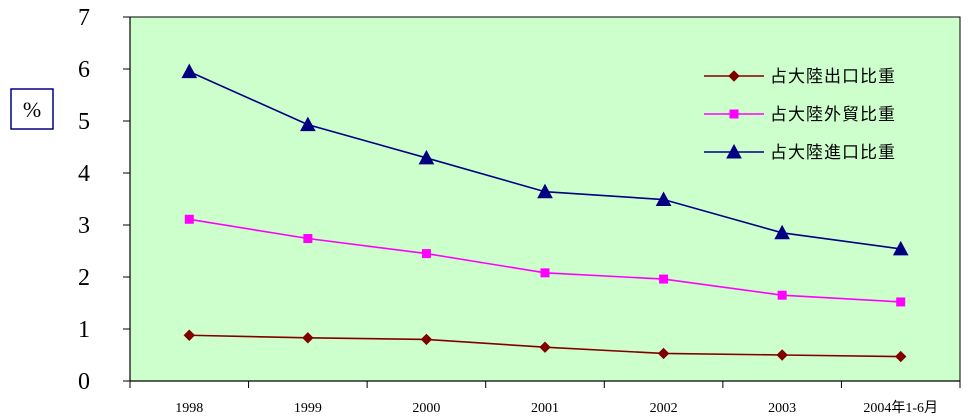  What do you see at coordinates (545, 408) in the screenshot?
I see `x-tick-label: 2001` at bounding box center [545, 408].